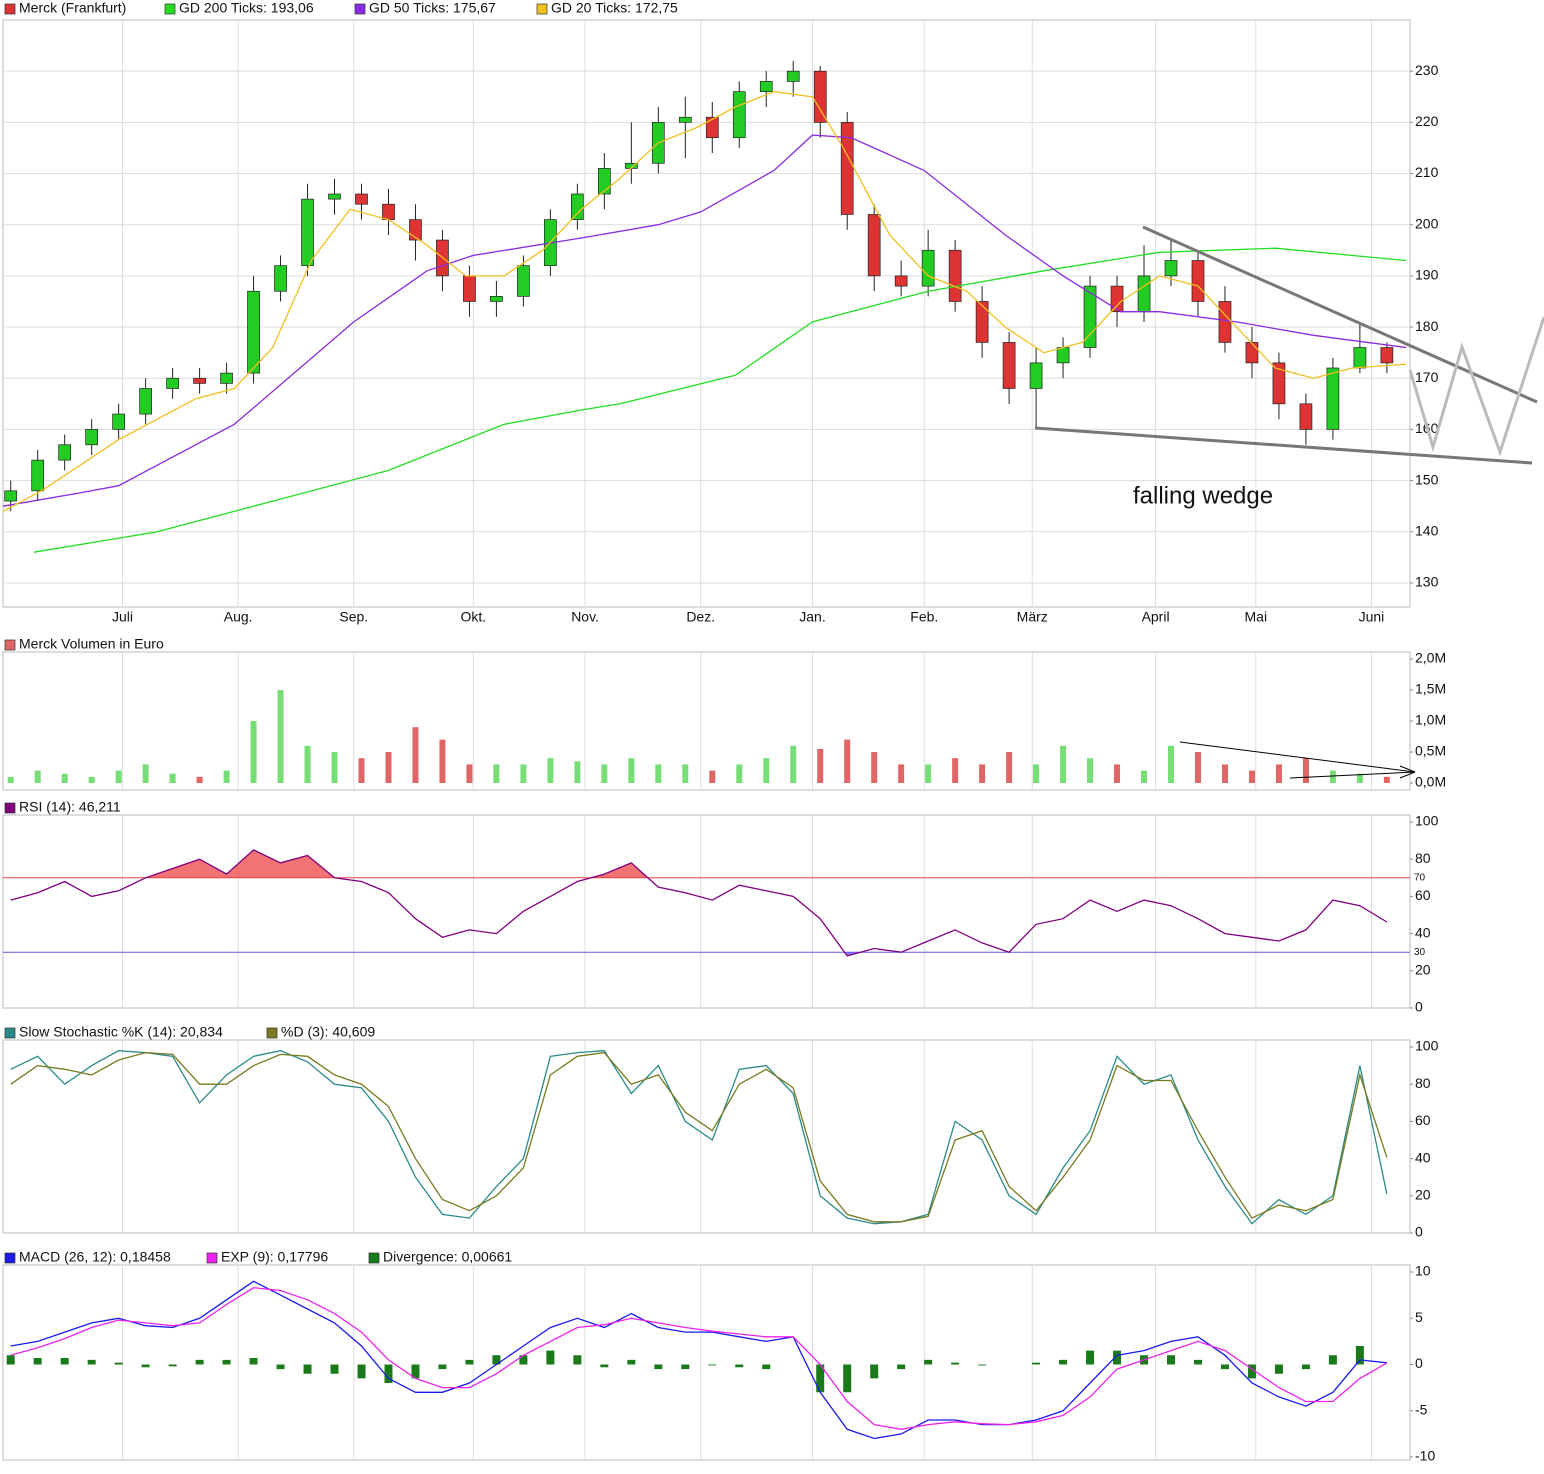  I want to click on x-tick-label: Feb., so click(924, 617).